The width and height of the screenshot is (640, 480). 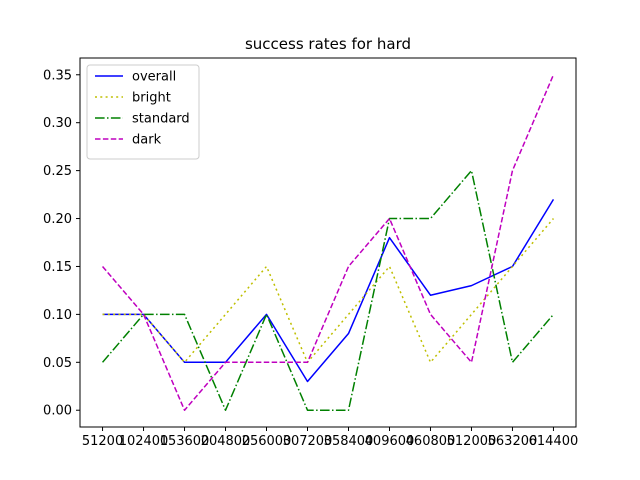 I want to click on legend-label-overall: overall, so click(x=154, y=77).